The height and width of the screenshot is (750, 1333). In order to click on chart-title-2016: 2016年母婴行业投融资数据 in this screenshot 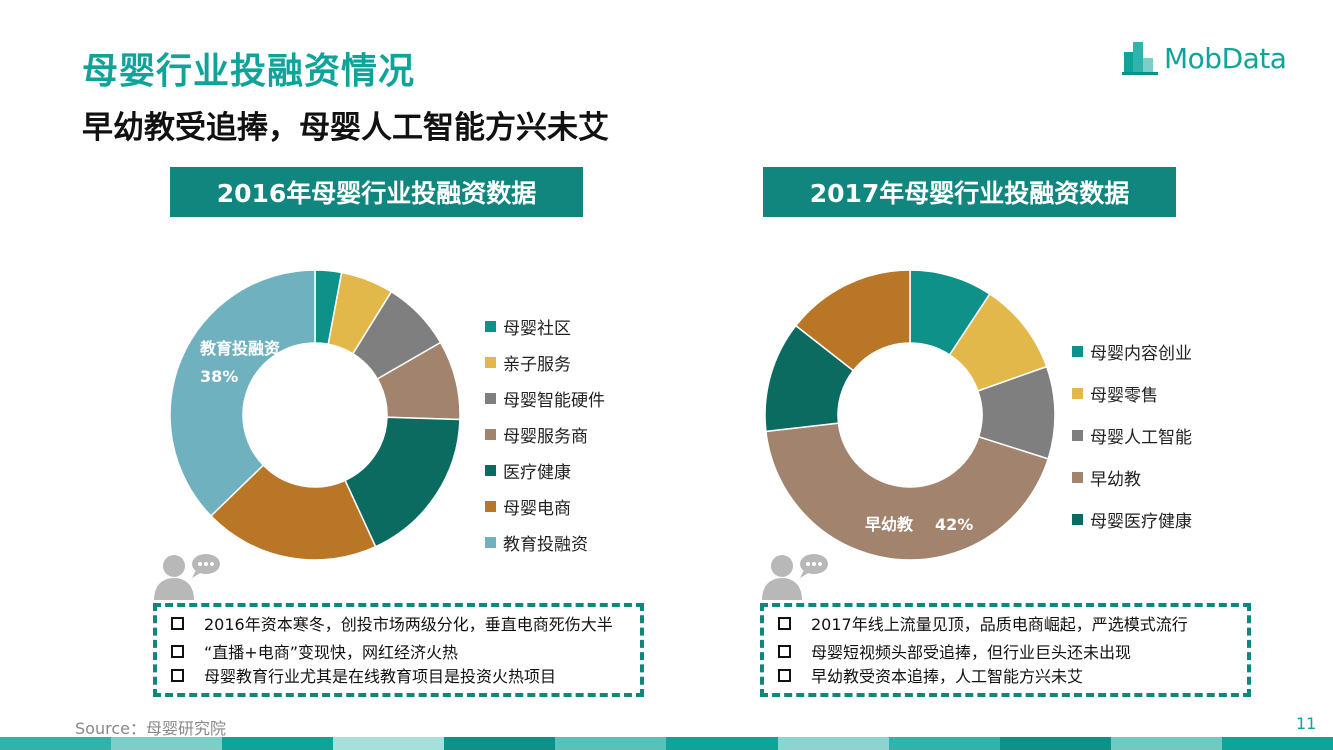, I will do `click(376, 192)`.